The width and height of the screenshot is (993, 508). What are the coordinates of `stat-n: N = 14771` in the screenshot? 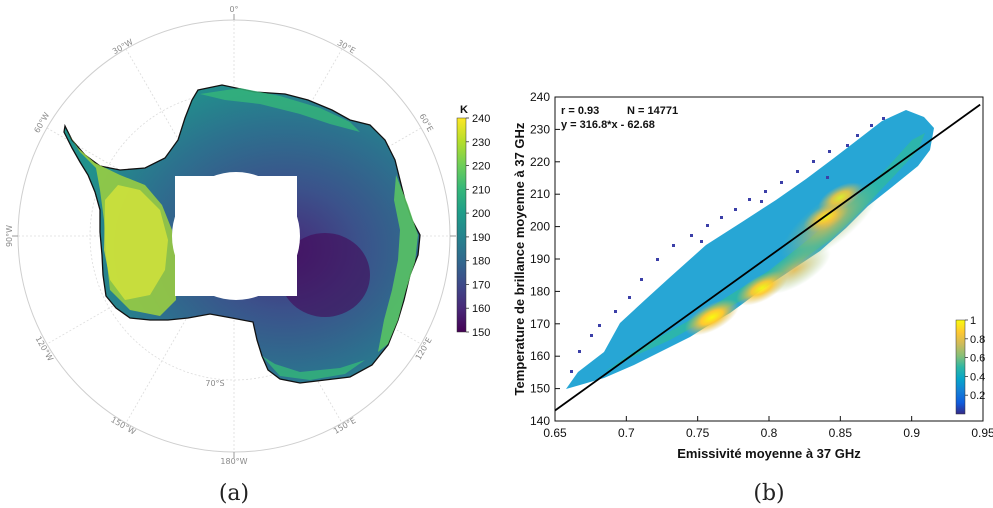 It's located at (652, 111).